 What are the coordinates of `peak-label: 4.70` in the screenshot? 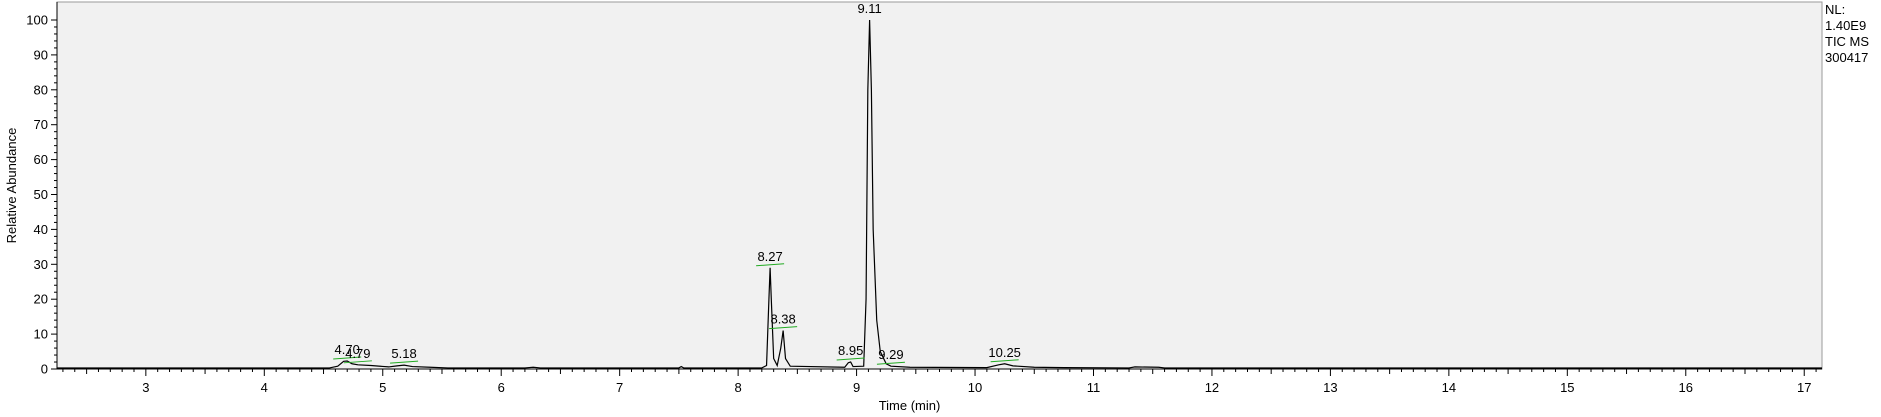 It's located at (347, 349).